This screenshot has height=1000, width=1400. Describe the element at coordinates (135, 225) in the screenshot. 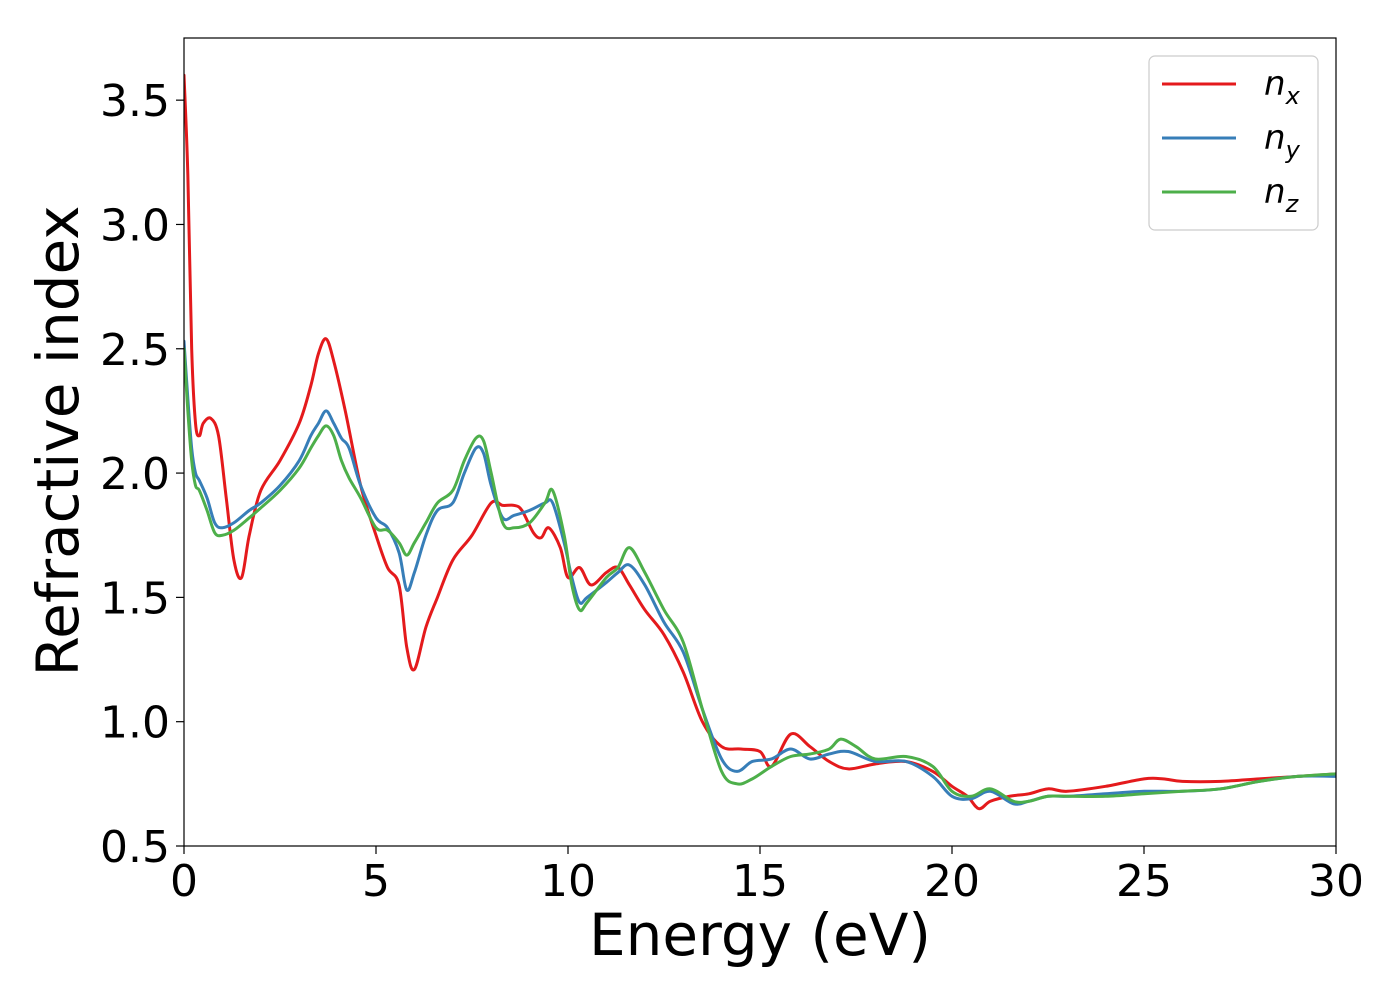

I see `y-tick-label: 3.0` at that location.